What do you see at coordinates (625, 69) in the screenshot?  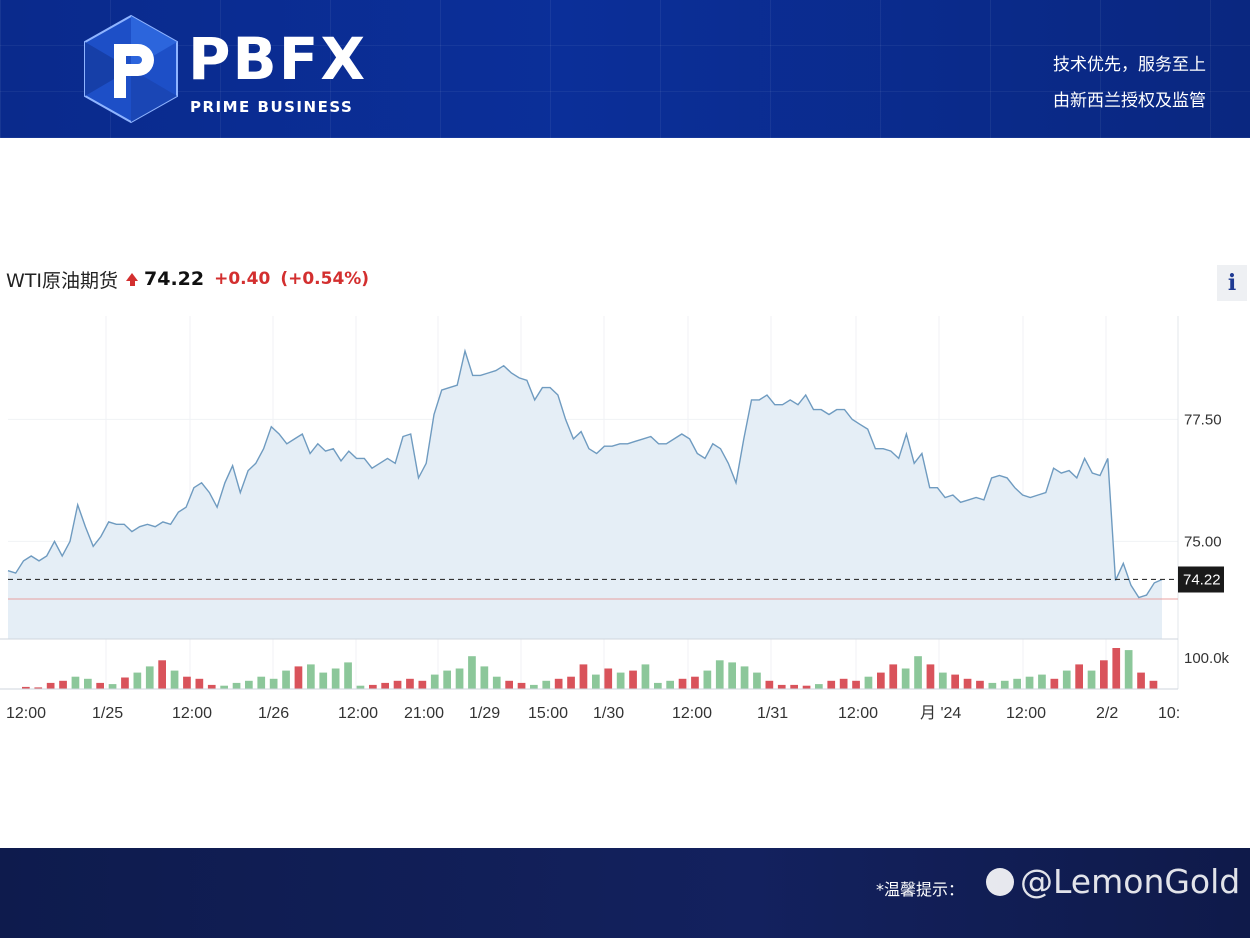 I see `brand-header: PBFX PRIME BUSINESS 技术优先，服务至上 由新西兰授权及监管` at bounding box center [625, 69].